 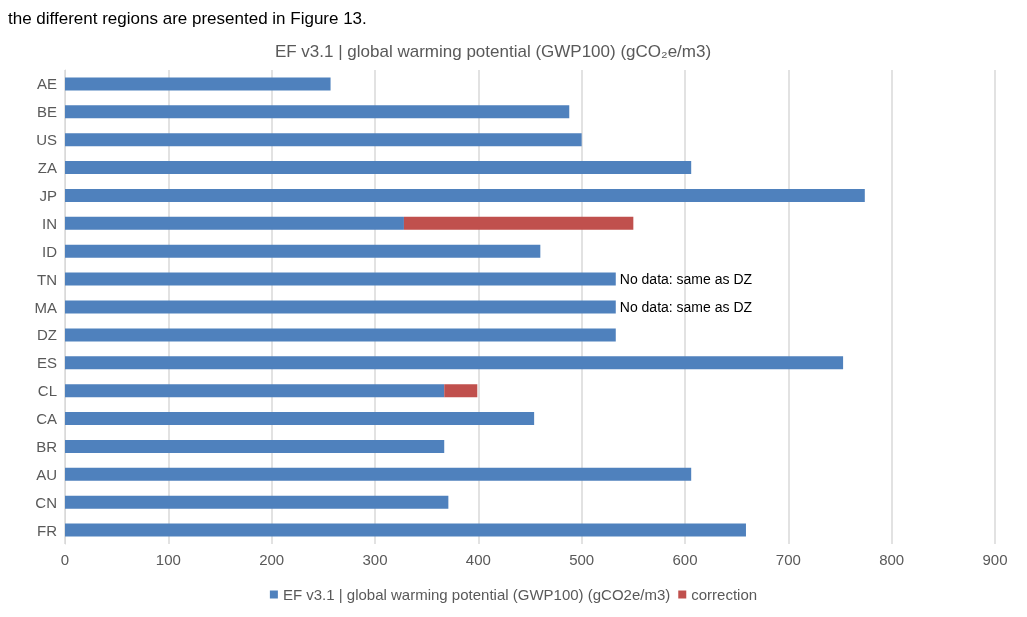 I want to click on y-tick-label: ES, so click(x=46, y=363).